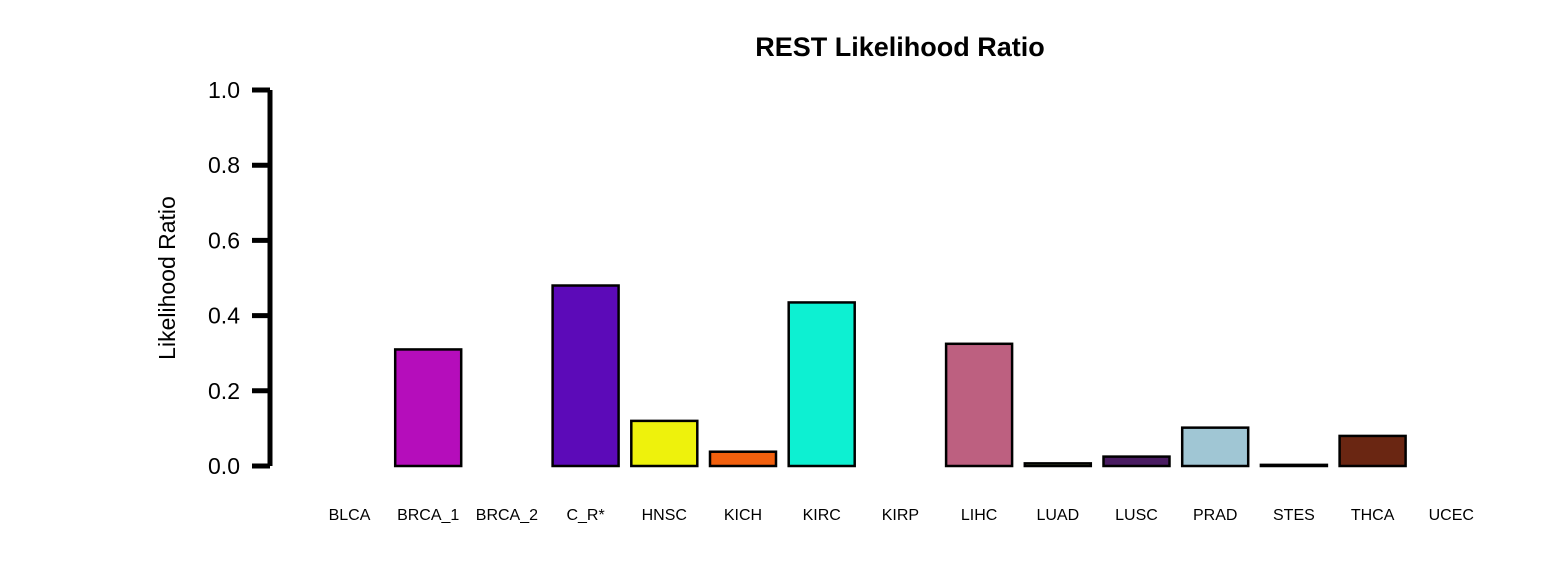  What do you see at coordinates (350, 515) in the screenshot?
I see `x-tick-label: BLCA` at bounding box center [350, 515].